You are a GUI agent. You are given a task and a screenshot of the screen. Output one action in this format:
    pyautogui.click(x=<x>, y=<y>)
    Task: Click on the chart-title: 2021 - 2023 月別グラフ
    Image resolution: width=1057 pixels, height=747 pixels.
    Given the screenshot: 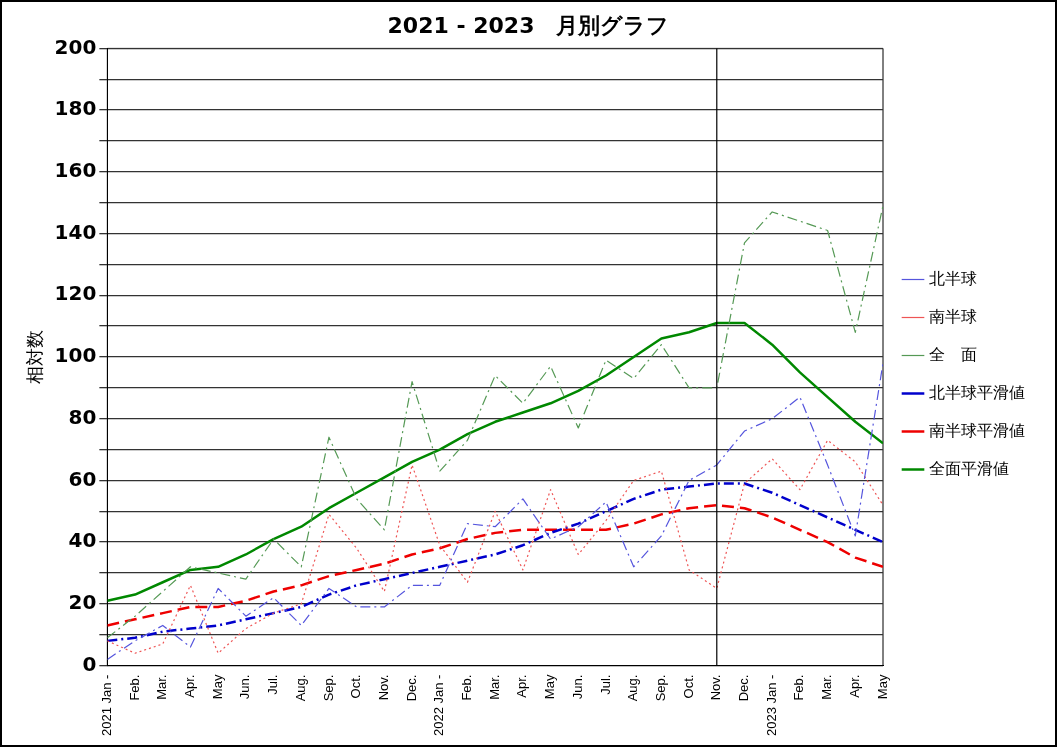 What is the action you would take?
    pyautogui.click(x=528, y=25)
    